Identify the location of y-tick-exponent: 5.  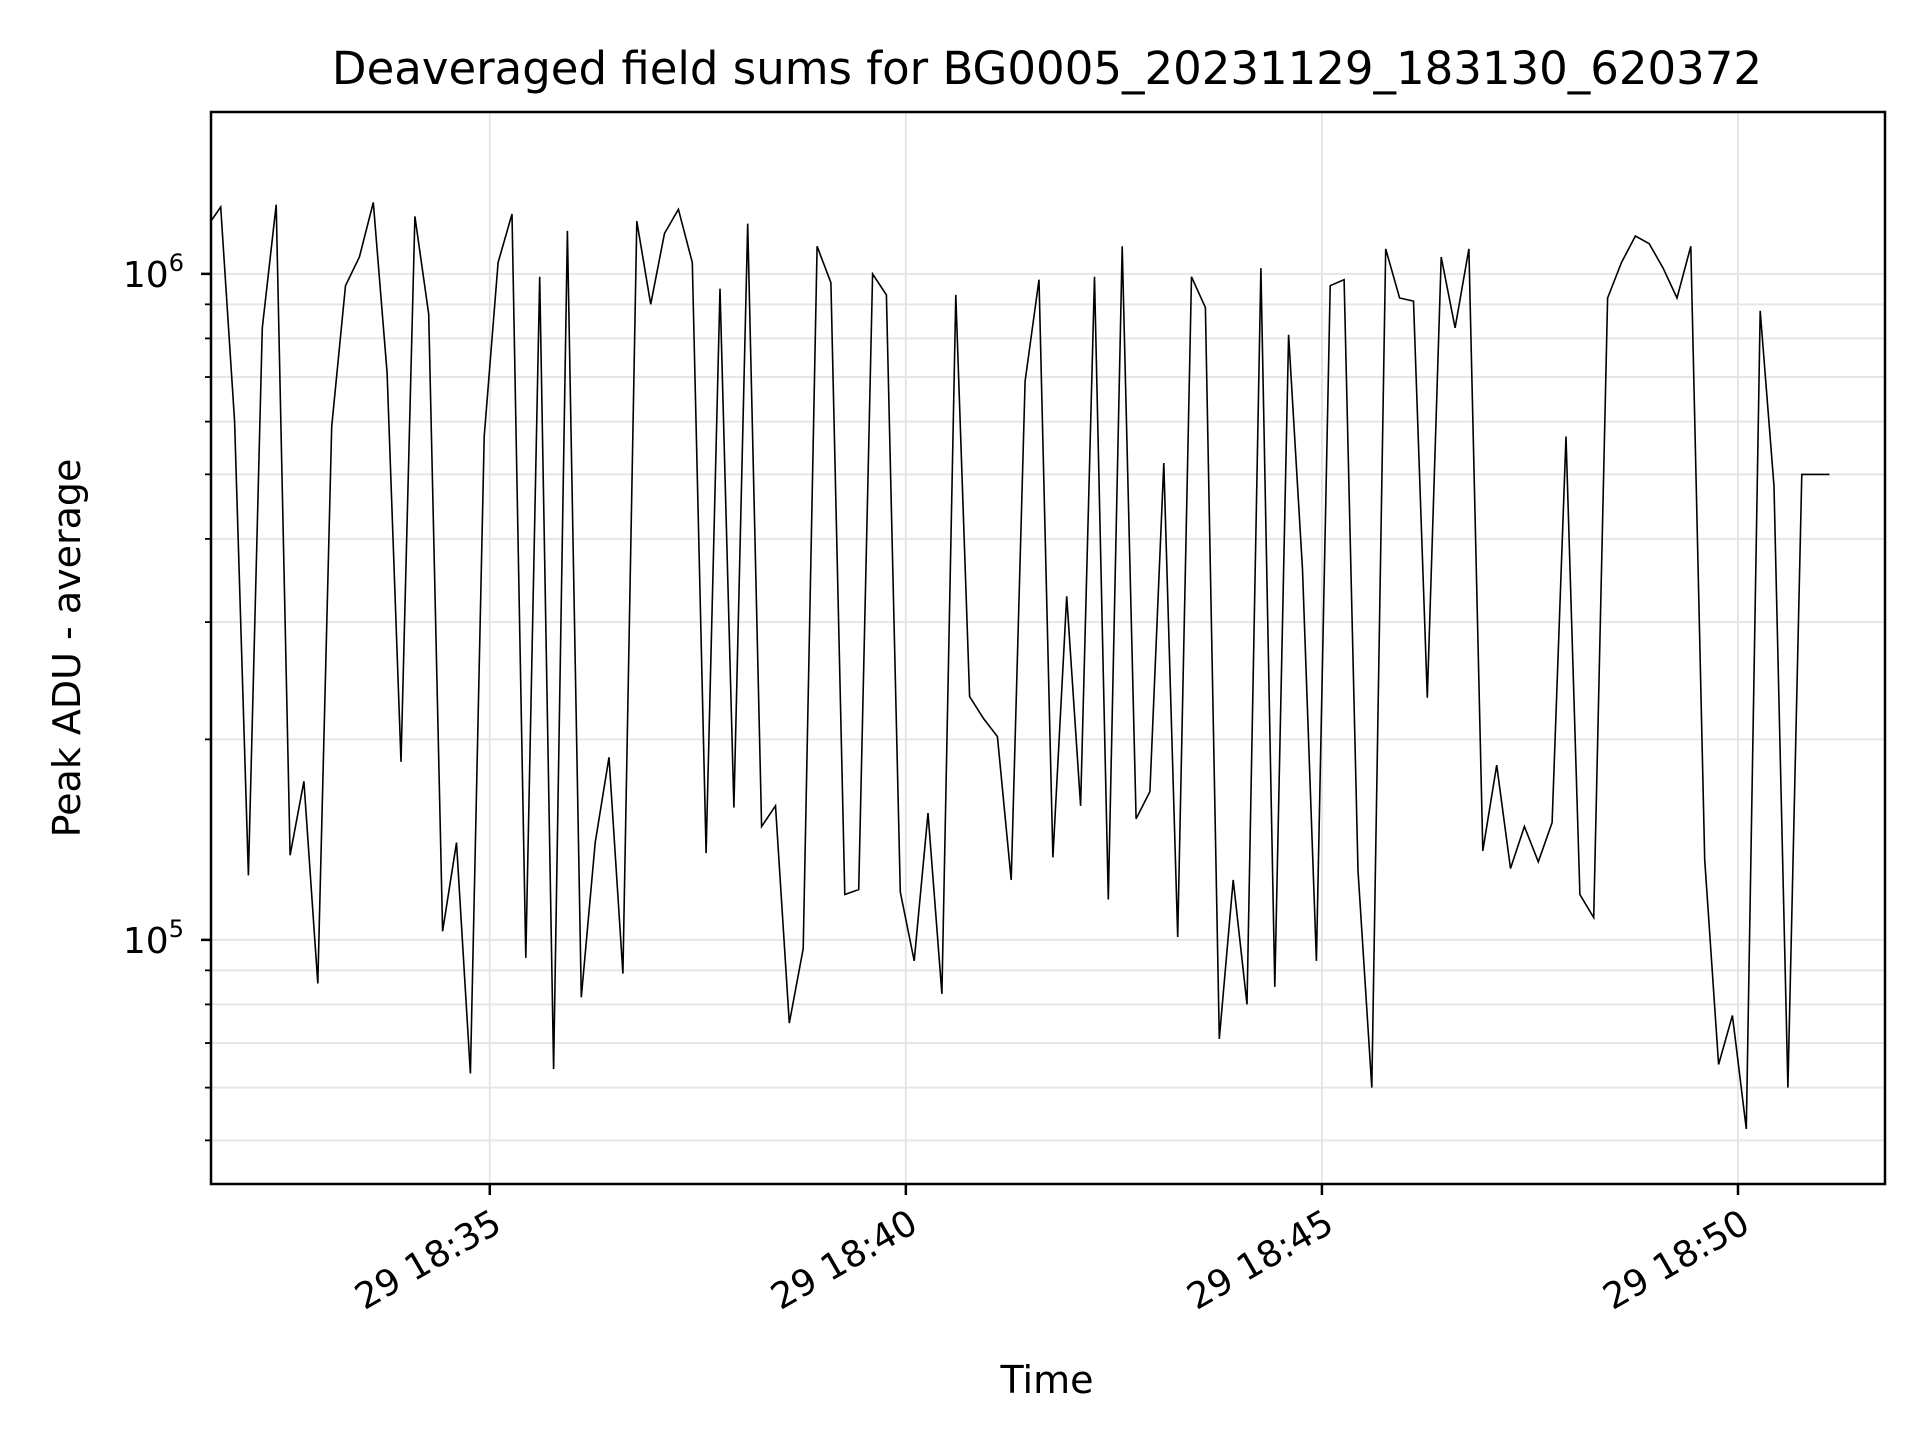
(176, 929).